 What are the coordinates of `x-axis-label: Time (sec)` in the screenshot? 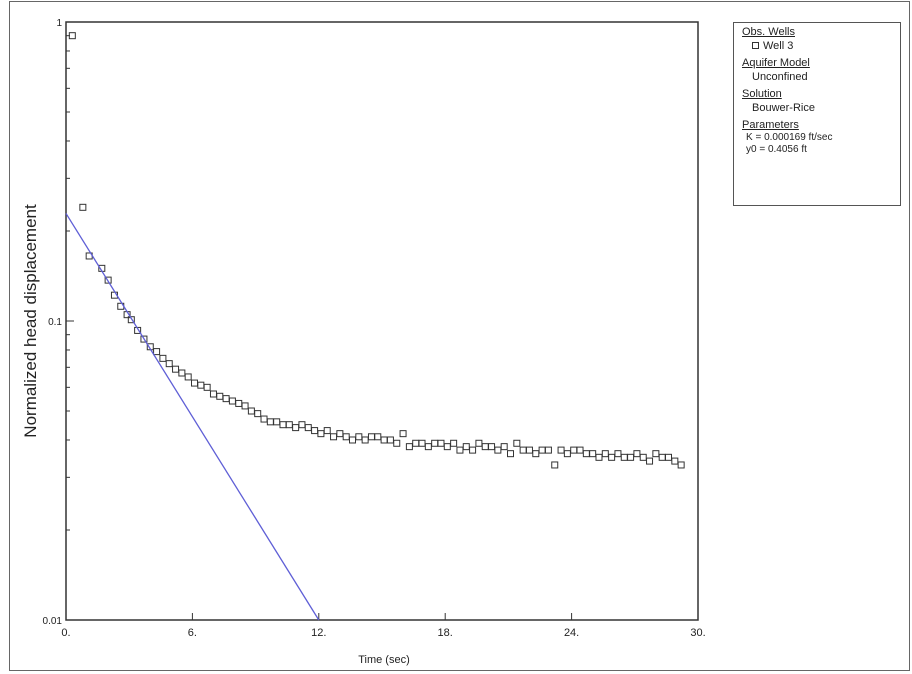 It's located at (384, 660).